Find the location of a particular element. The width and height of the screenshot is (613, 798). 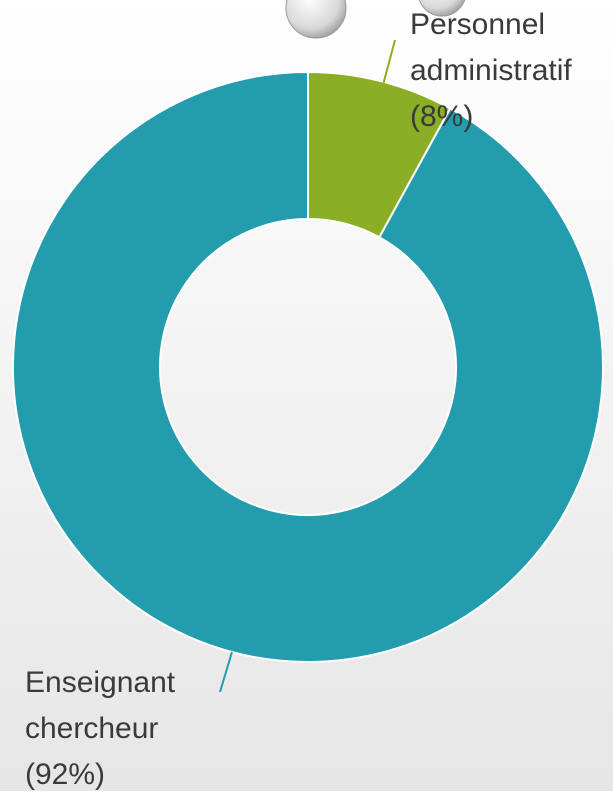

value-label: (8%) is located at coordinates (442, 116).